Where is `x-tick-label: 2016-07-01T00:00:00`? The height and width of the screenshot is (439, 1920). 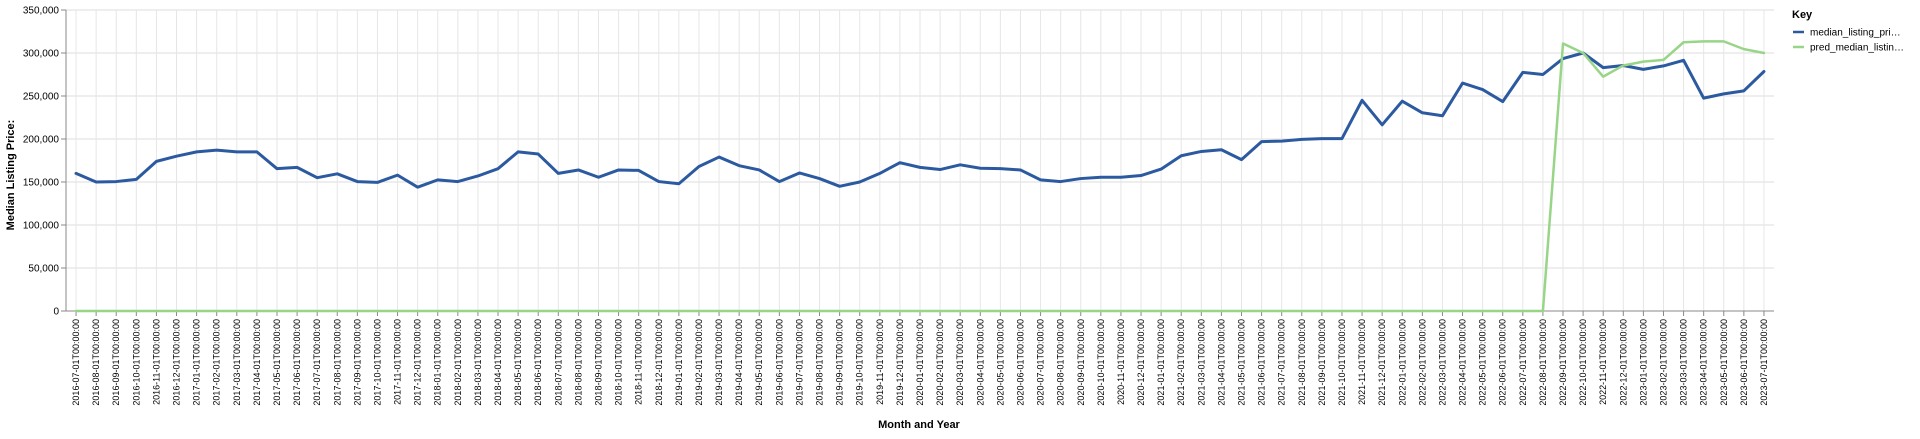
x-tick-label: 2016-07-01T00:00:00 is located at coordinates (76, 362).